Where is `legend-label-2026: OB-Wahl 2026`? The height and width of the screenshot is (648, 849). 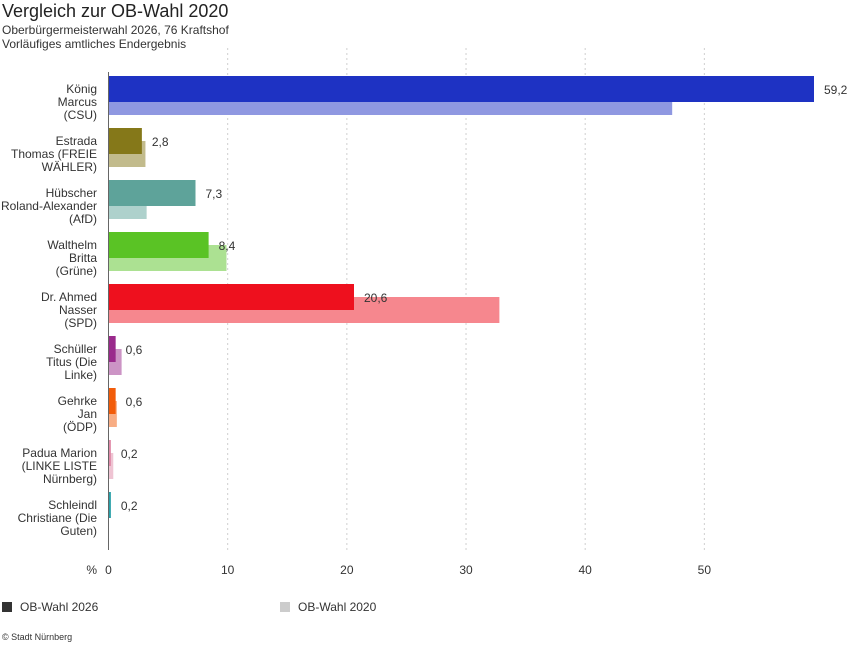 legend-label-2026: OB-Wahl 2026 is located at coordinates (59, 607).